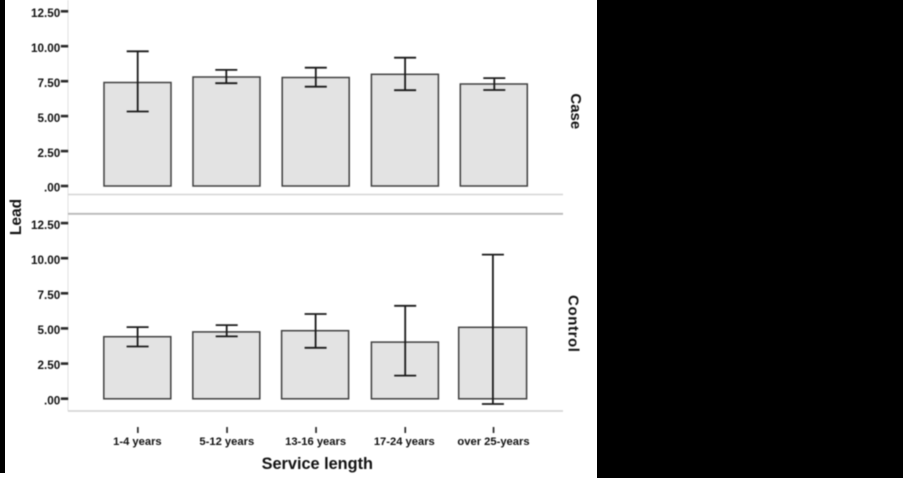  I want to click on svg-text: over 25-years, so click(493, 442).